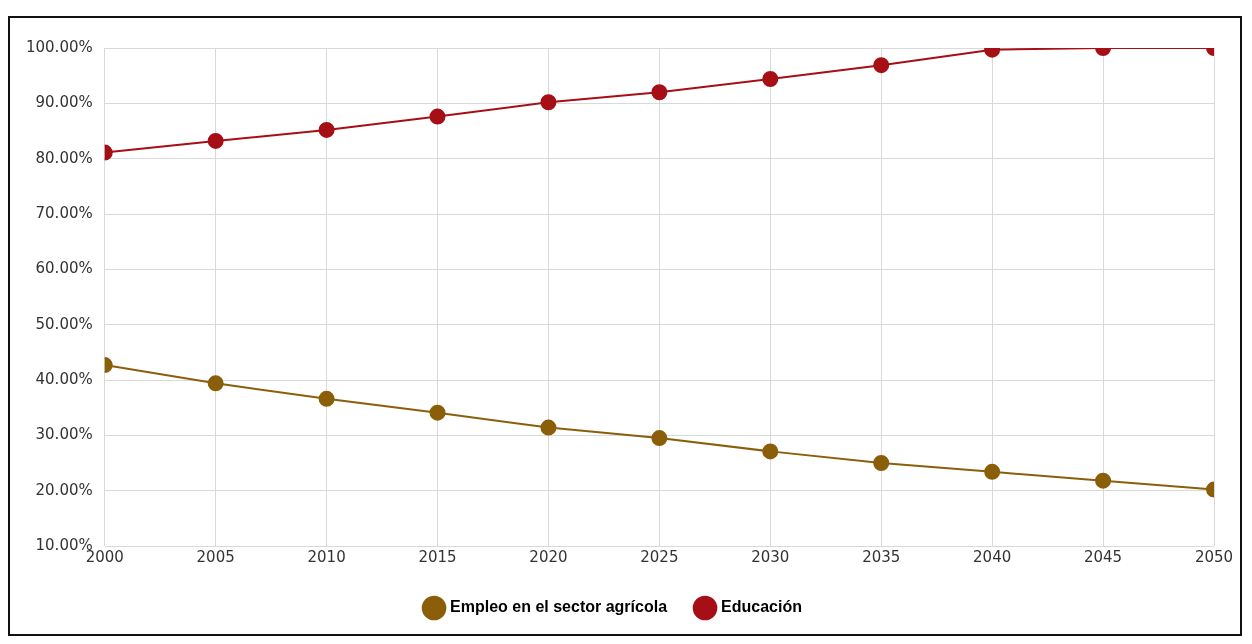  I want to click on y-tick-label: 40.00%, so click(64, 378).